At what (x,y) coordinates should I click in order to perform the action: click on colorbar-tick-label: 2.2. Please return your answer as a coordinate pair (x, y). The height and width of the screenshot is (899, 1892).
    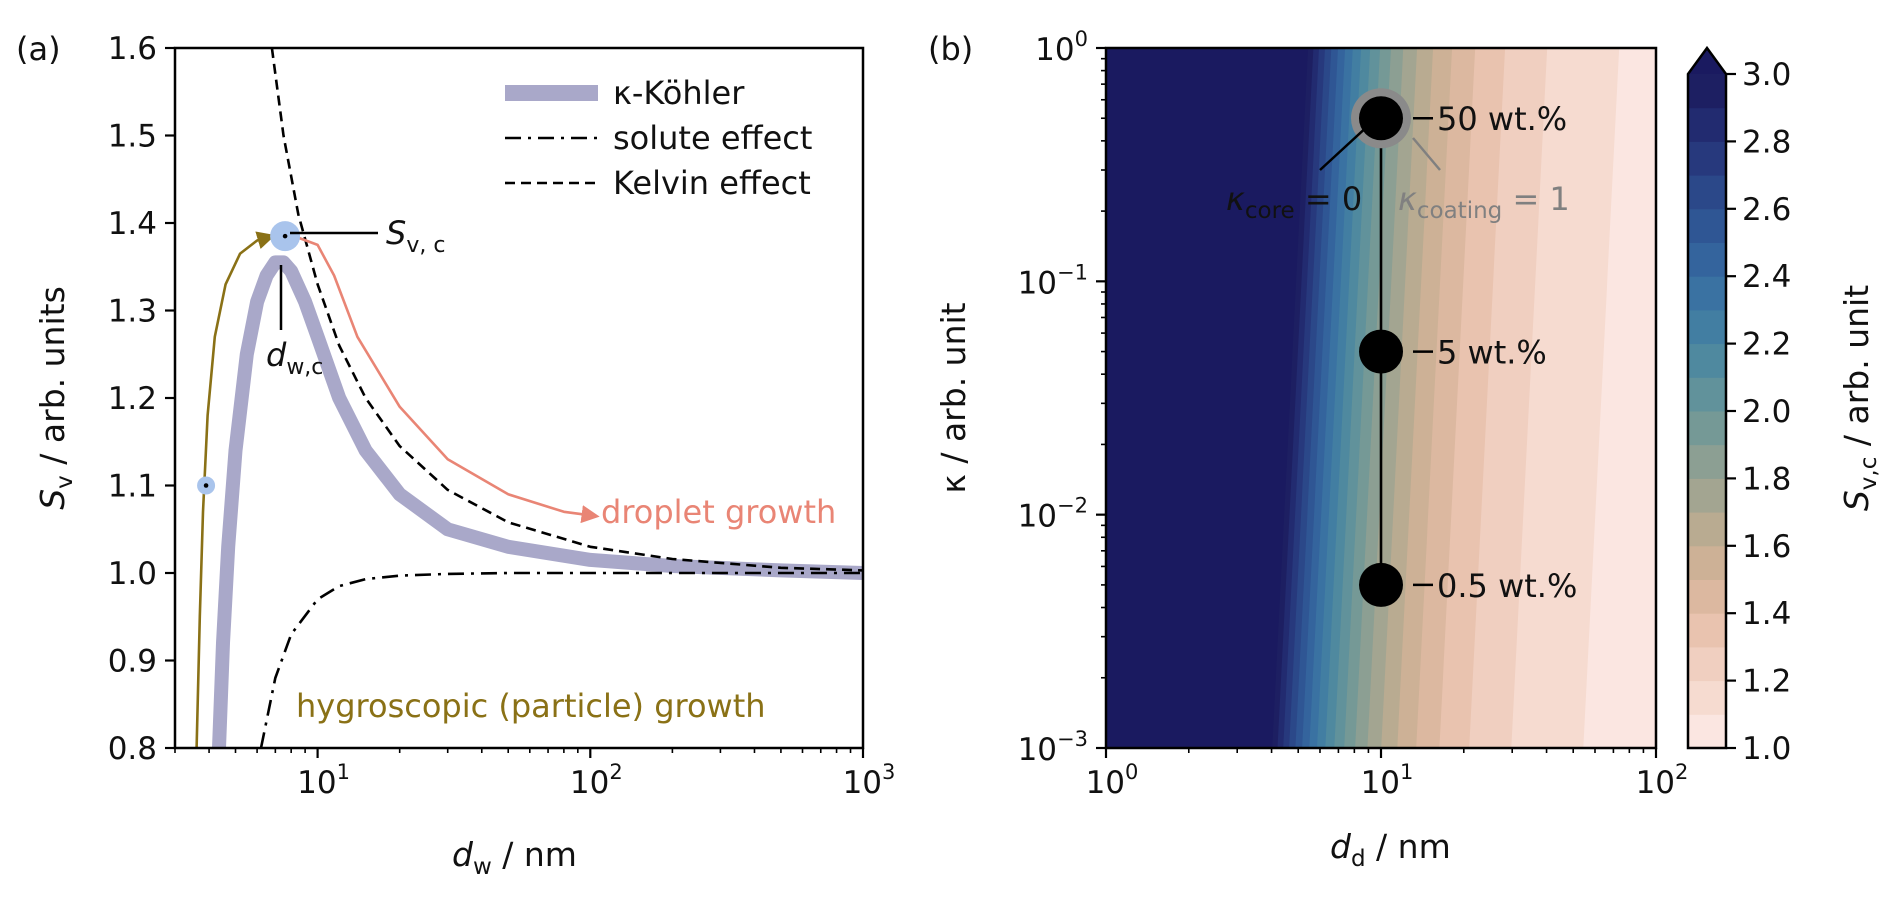
    Looking at the image, I should click on (1766, 345).